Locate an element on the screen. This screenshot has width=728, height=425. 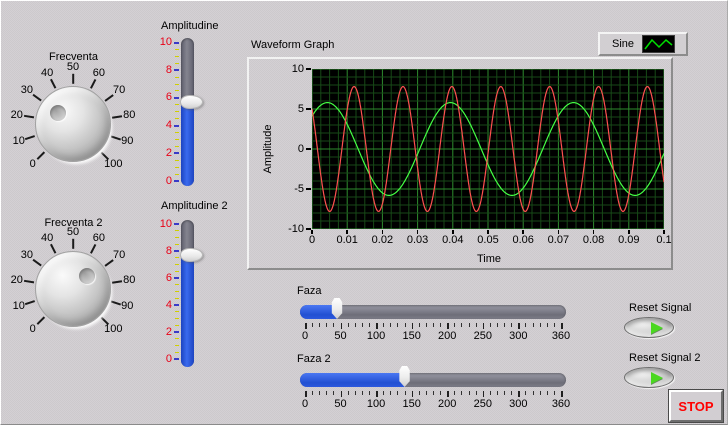
knob-tick is located at coordinates (52, 249).